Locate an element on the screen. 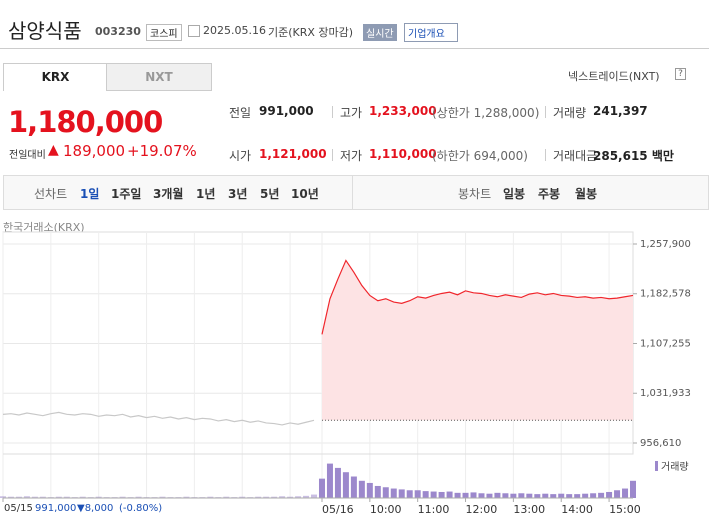 This screenshot has width=709, height=522. change: 189,000 is located at coordinates (94, 151).